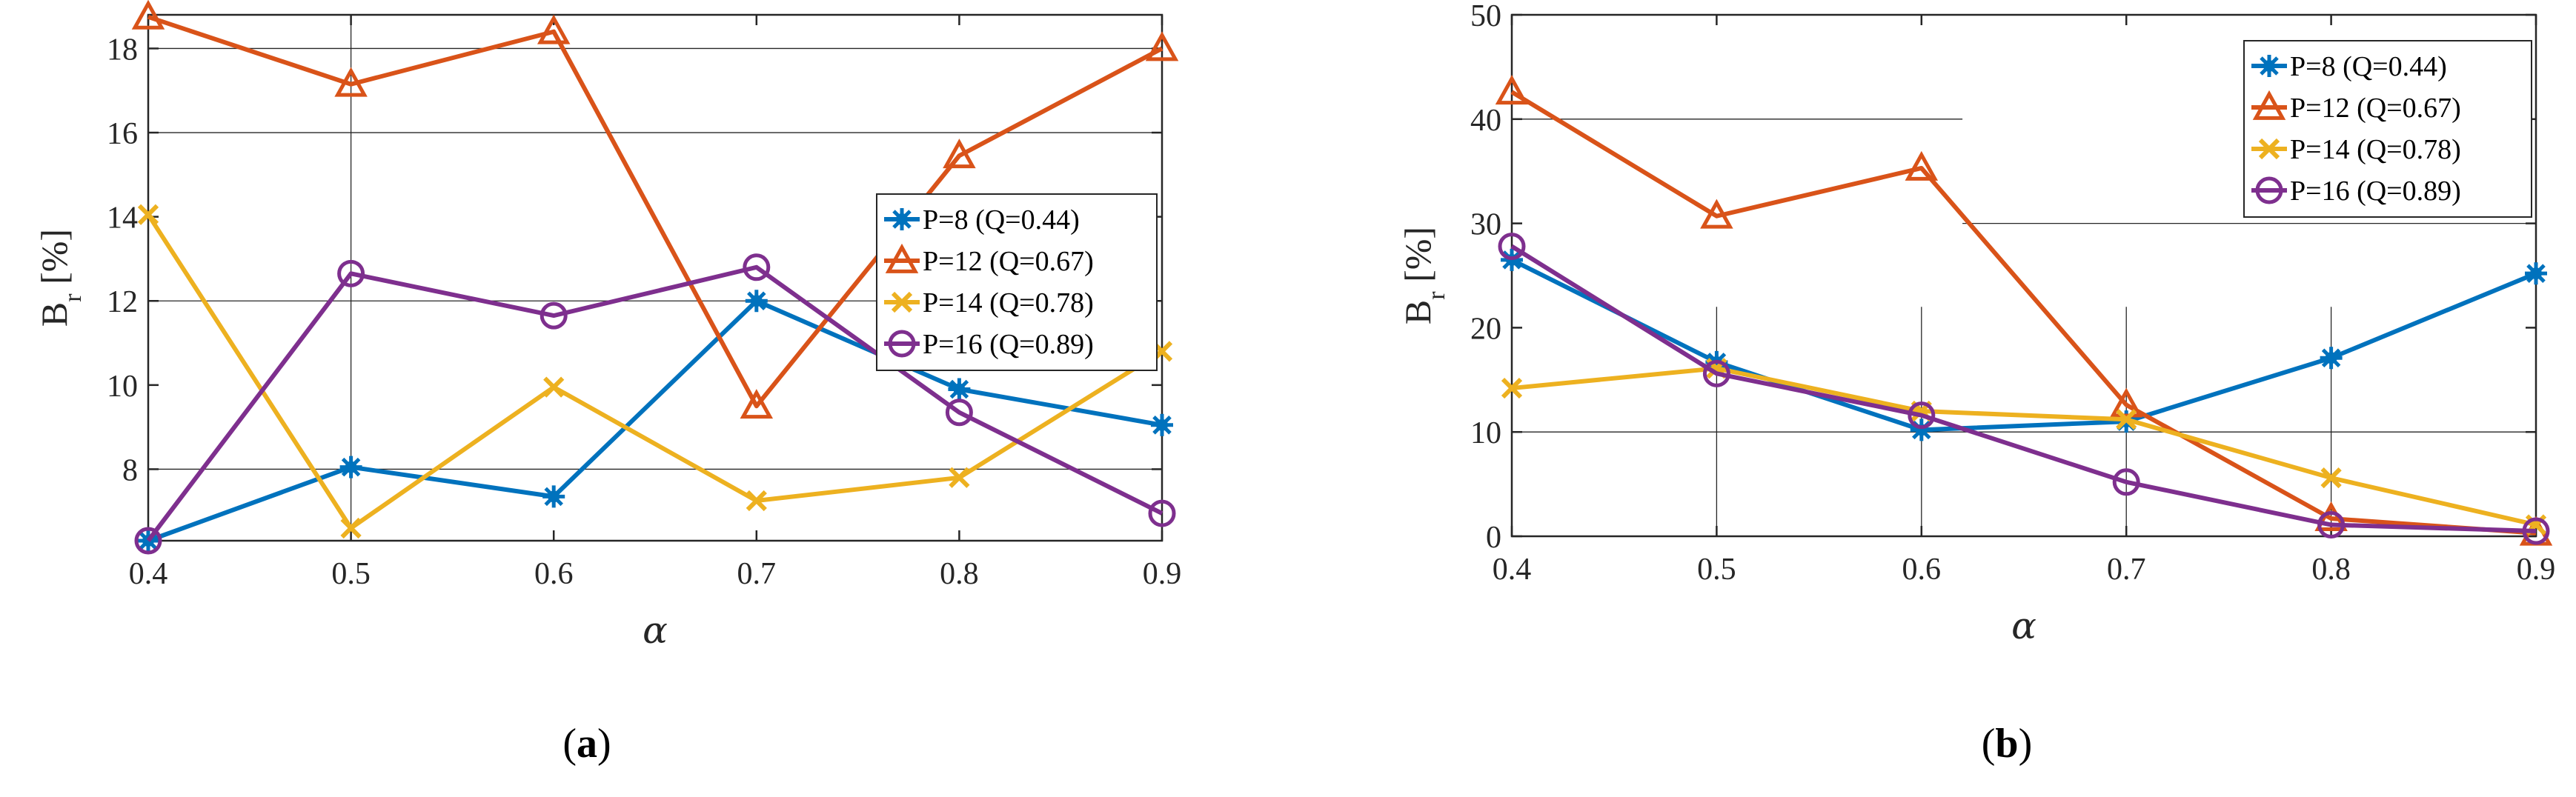 This screenshot has width=2576, height=797. Describe the element at coordinates (1716, 570) in the screenshot. I see `x-tick-label: 0.5` at that location.